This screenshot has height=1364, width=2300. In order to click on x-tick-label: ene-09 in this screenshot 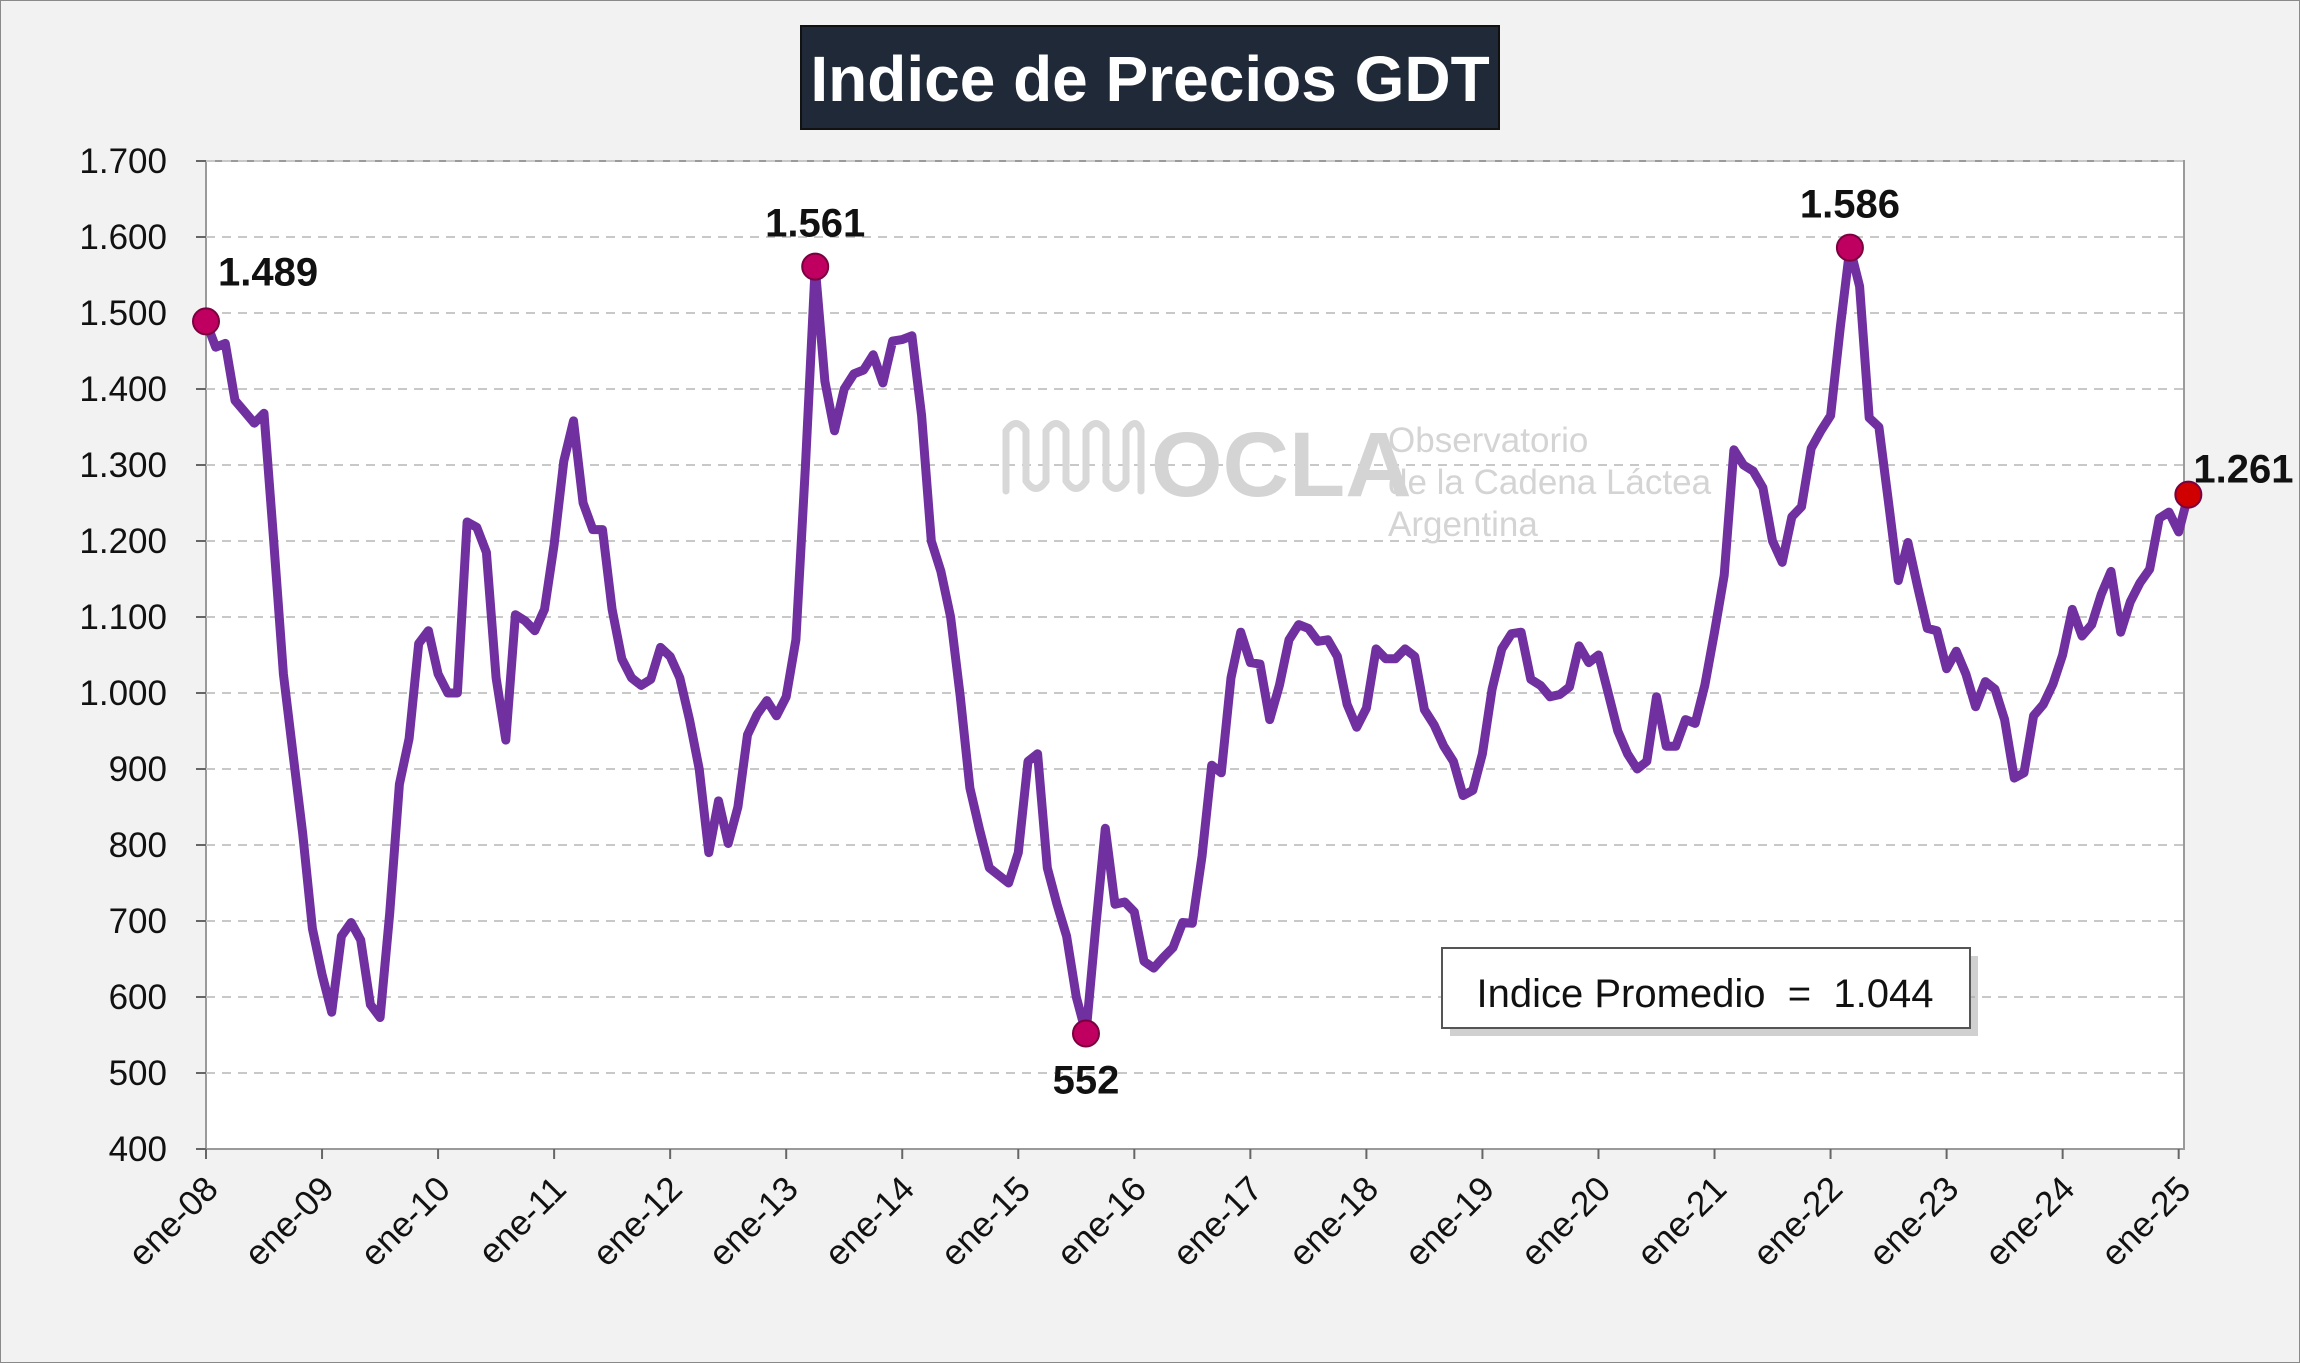, I will do `click(289, 1221)`.